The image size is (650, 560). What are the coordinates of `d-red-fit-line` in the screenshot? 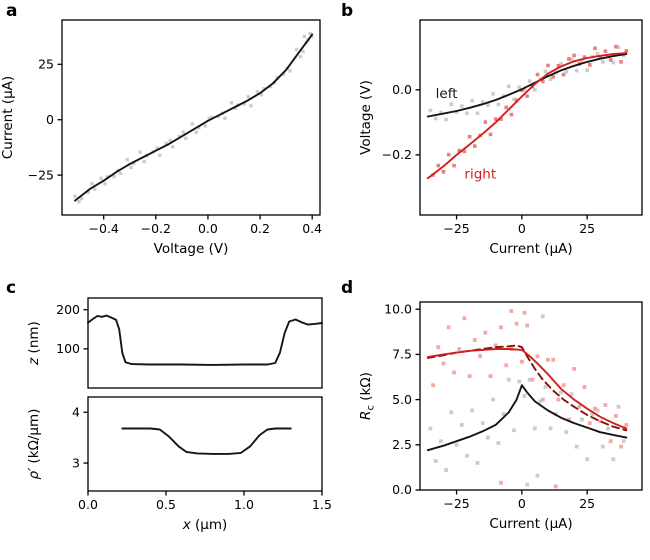 It's located at (527, 389).